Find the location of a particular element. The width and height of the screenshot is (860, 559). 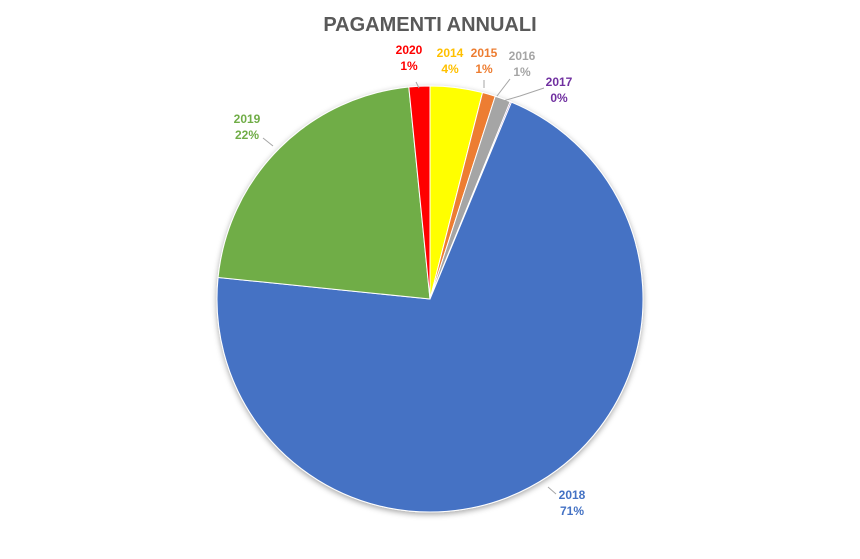

slice-percent-2016: 1% is located at coordinates (522, 72).